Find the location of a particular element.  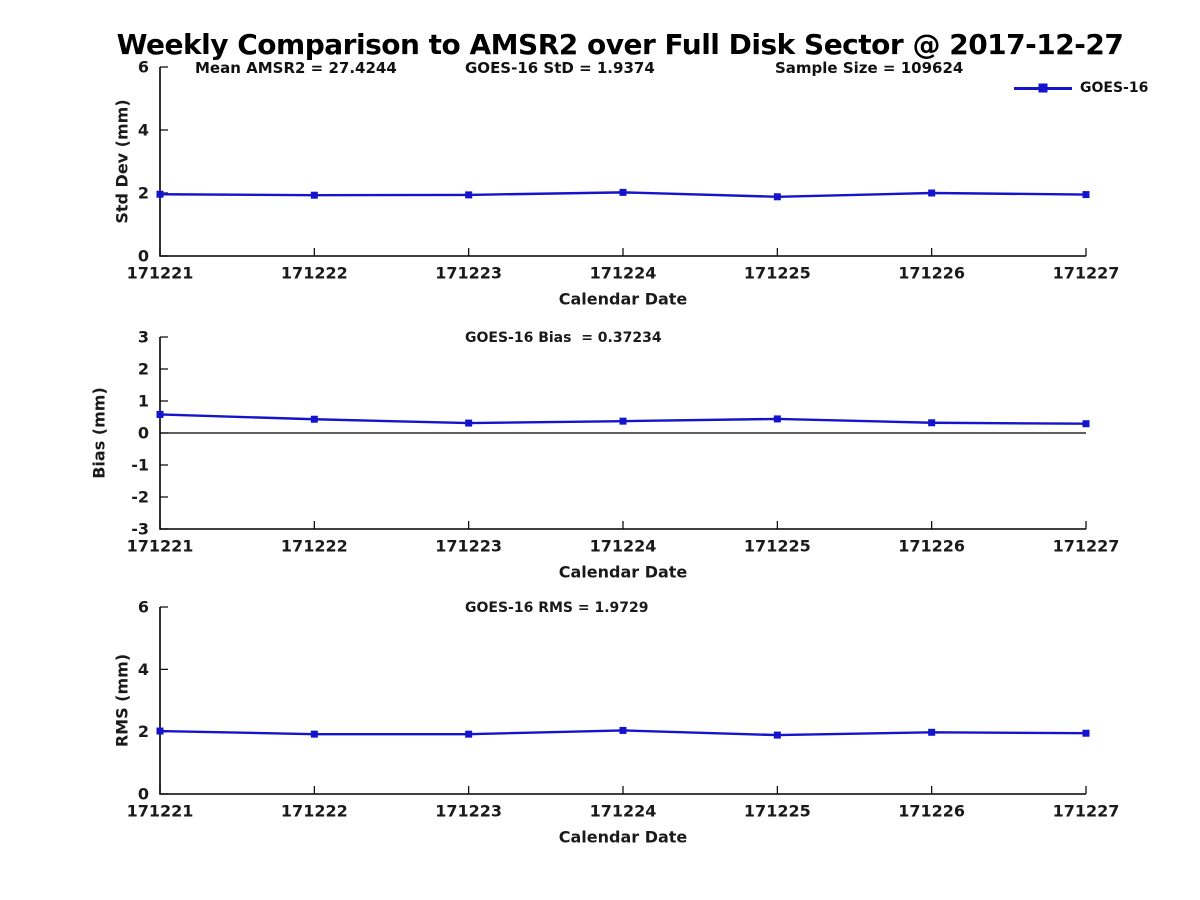

legend-line-sample-icon is located at coordinates (1043, 88).